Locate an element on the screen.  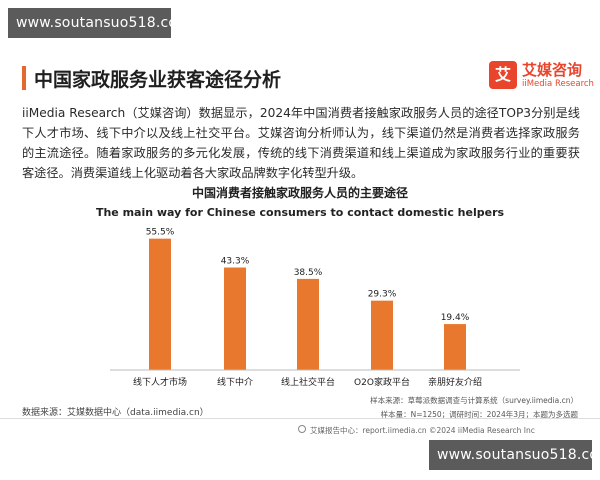
header-accent-bar is located at coordinates (24, 78).